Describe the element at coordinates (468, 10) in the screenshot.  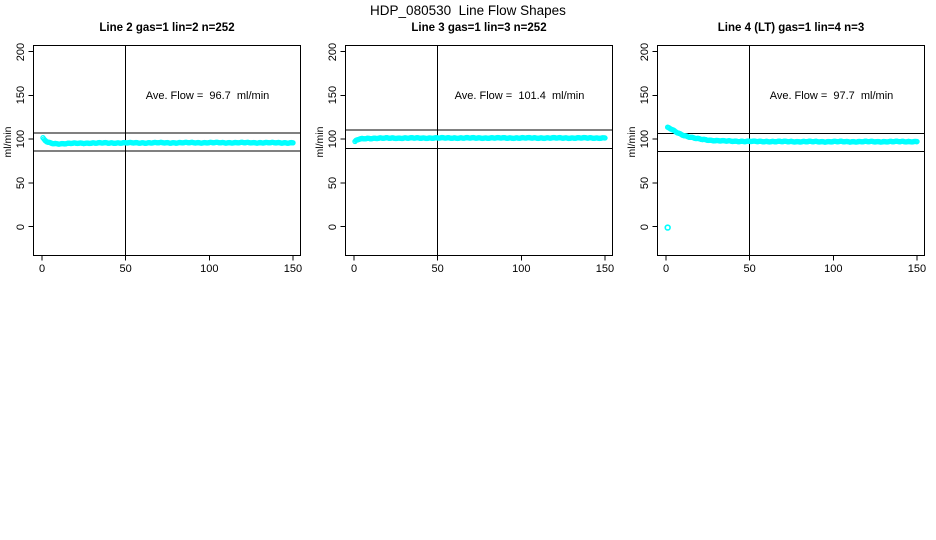
I see `figure-title: HDP_080530 Line Flow Shapes` at that location.